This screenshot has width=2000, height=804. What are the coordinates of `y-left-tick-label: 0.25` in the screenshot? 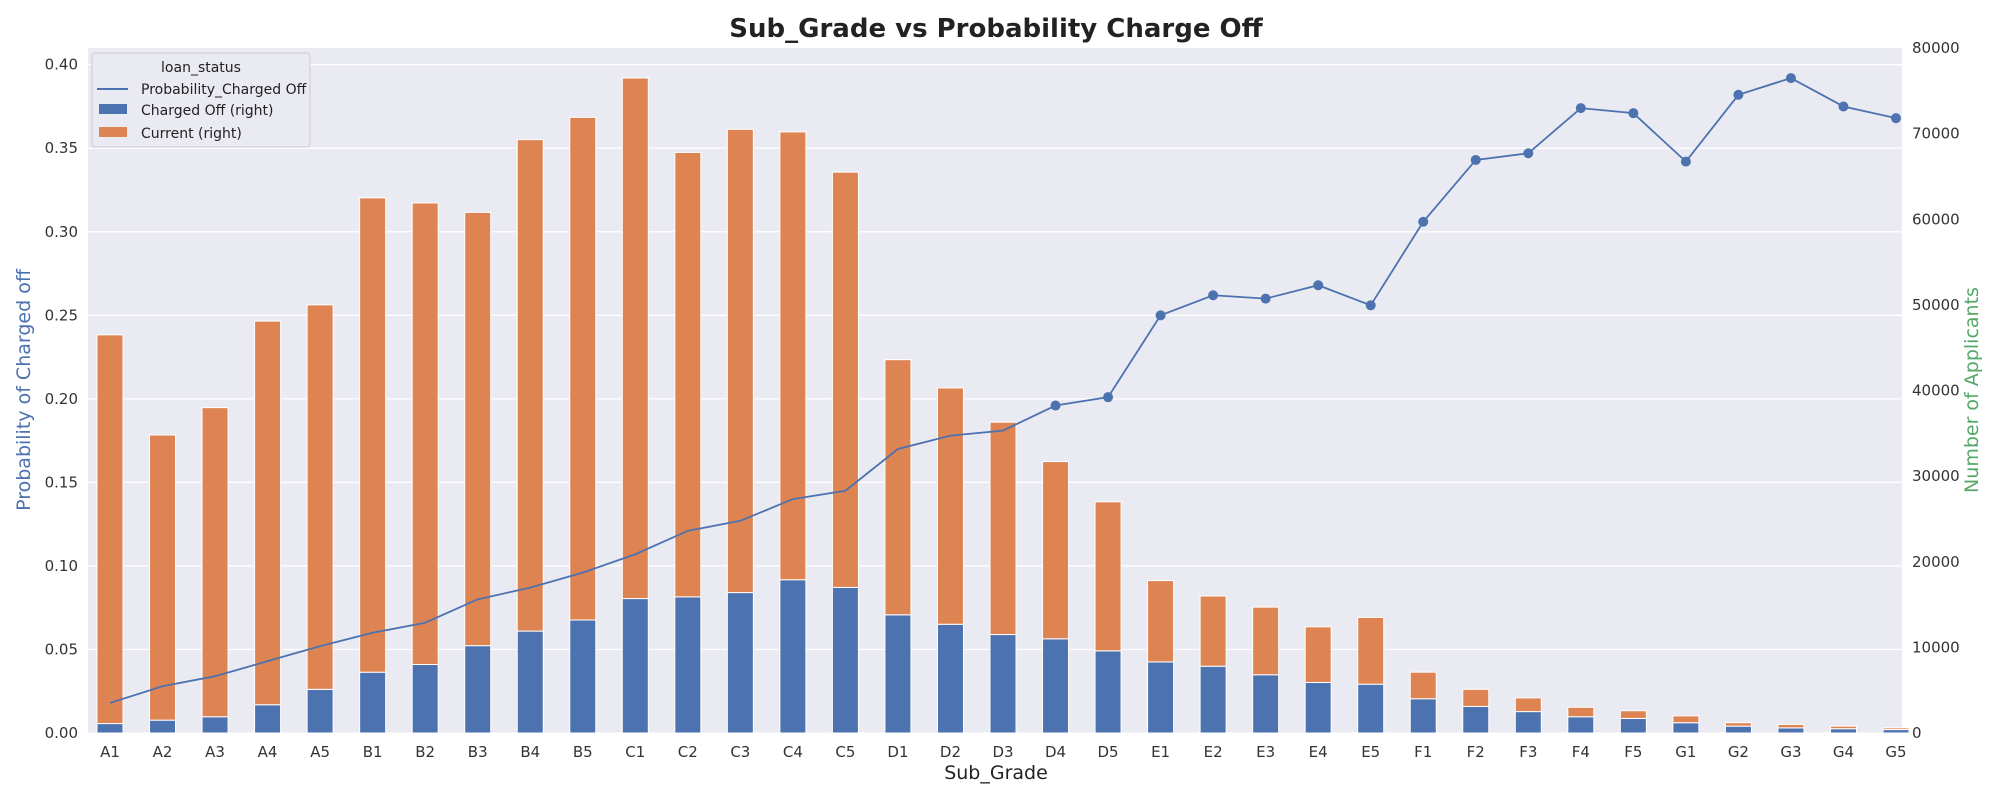 It's located at (61, 315).